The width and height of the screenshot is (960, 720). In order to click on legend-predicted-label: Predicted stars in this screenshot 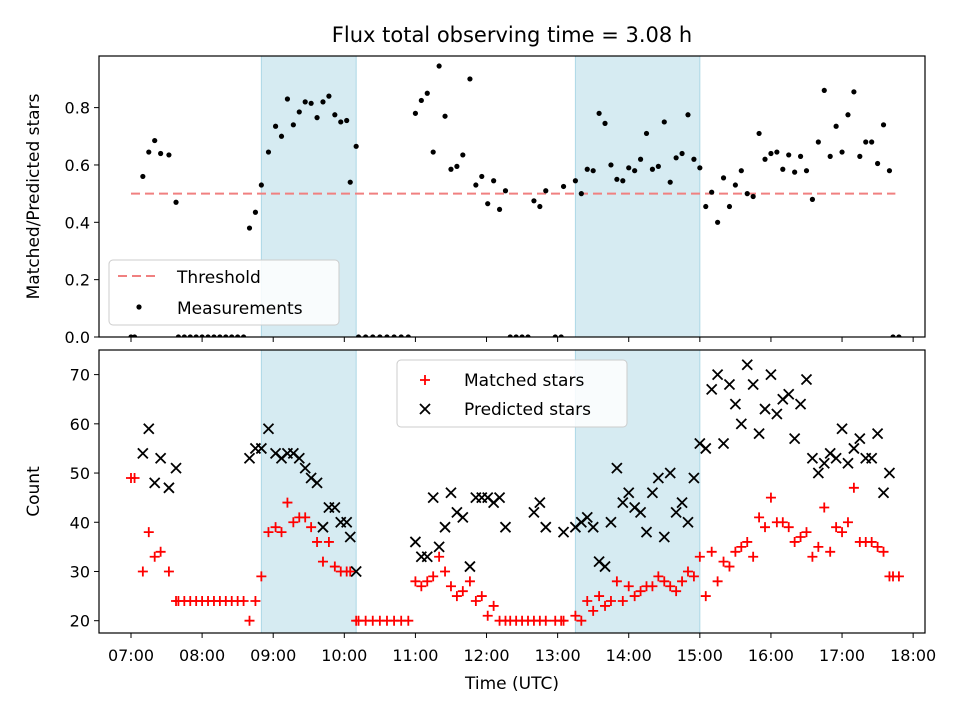, I will do `click(527, 410)`.